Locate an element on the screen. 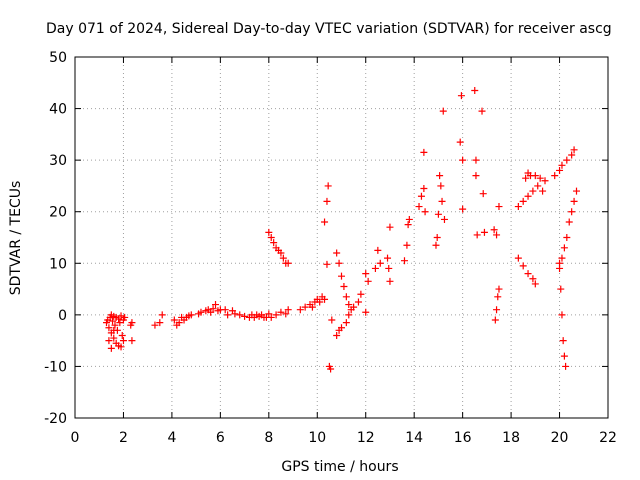  x-tick-label: 10 is located at coordinates (317, 438).